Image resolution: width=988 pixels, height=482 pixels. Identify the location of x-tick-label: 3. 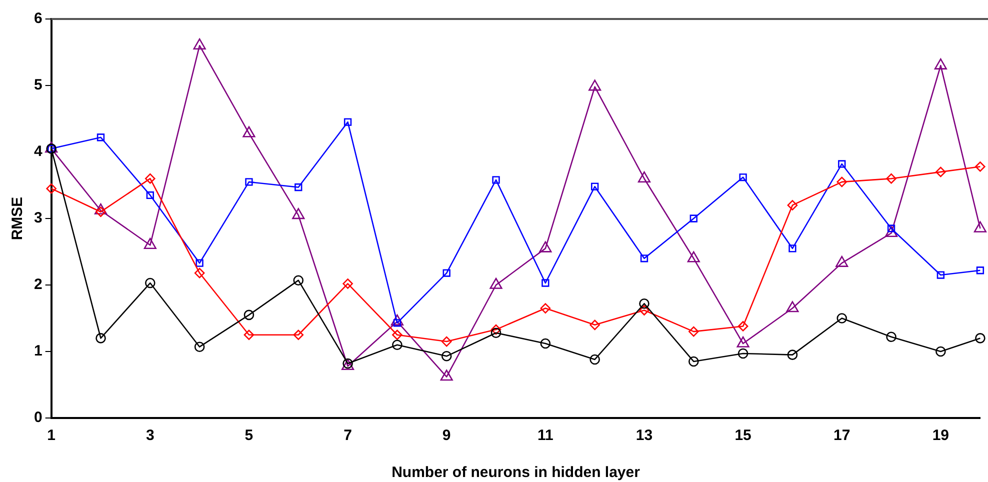
(150, 435).